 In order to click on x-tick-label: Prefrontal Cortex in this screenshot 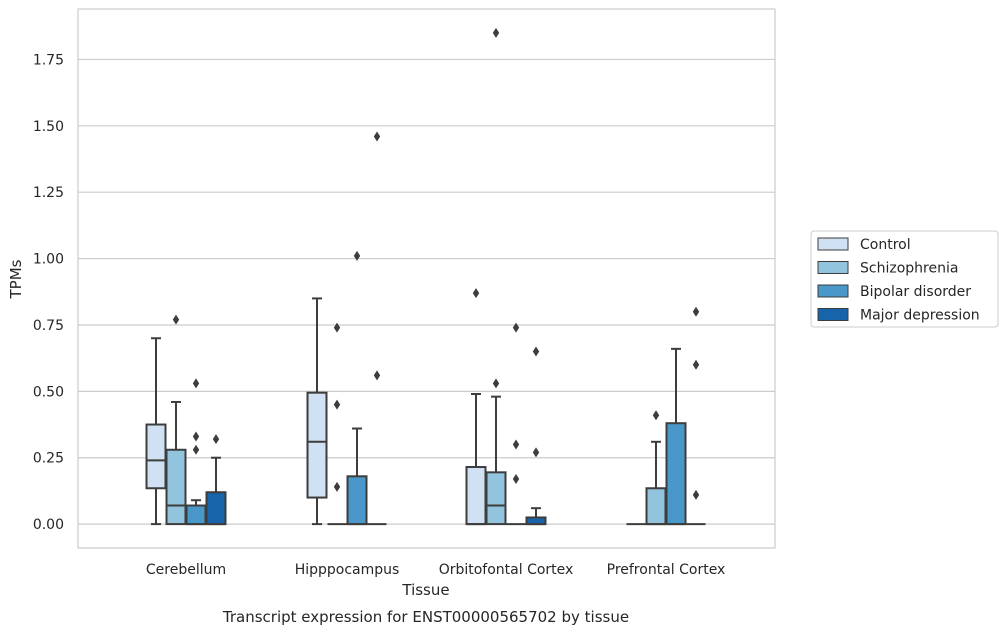, I will do `click(666, 570)`.